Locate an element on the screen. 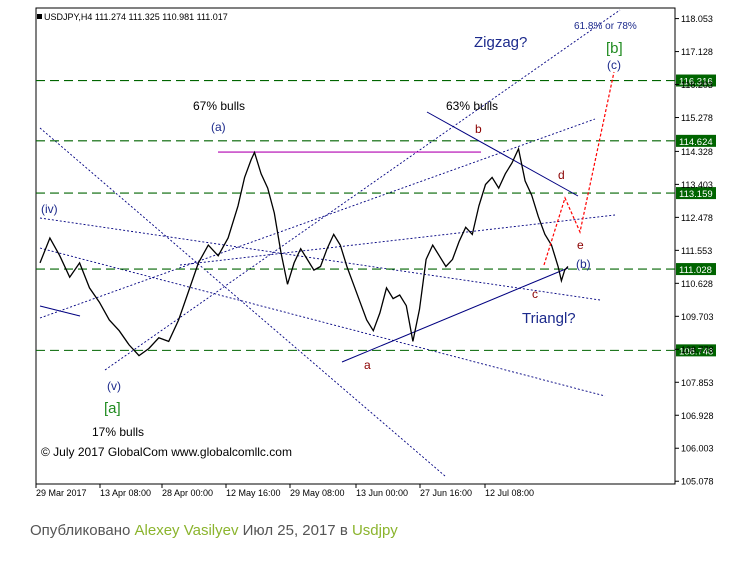 This screenshot has width=755, height=579. annotation-6: 63% bulls is located at coordinates (472, 106).